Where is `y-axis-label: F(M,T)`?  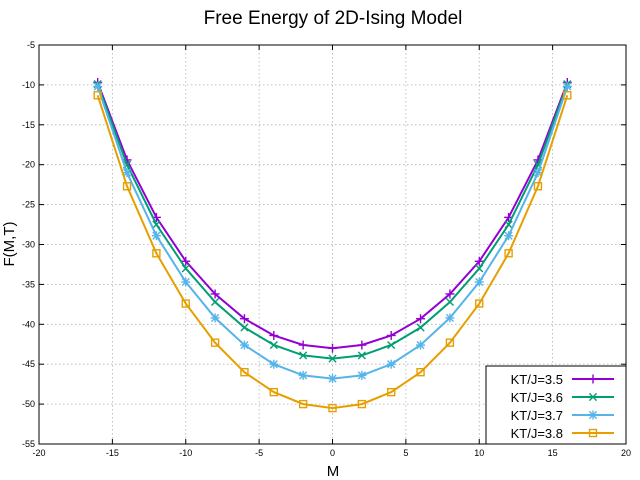
y-axis-label: F(M,T) is located at coordinates (9, 244).